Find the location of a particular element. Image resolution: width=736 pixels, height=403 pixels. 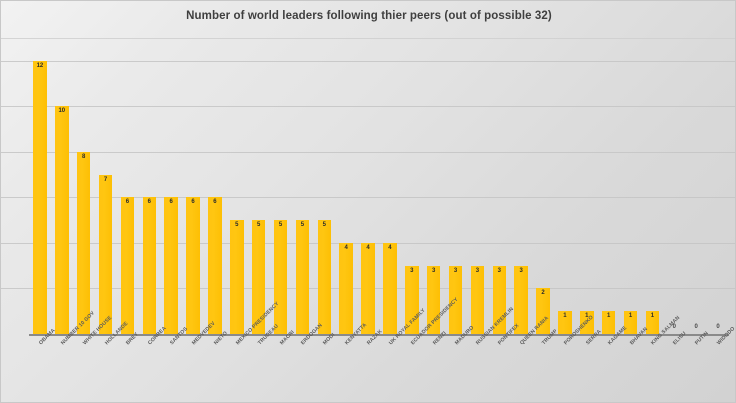

bar-value-label: 12 is located at coordinates (40, 65).